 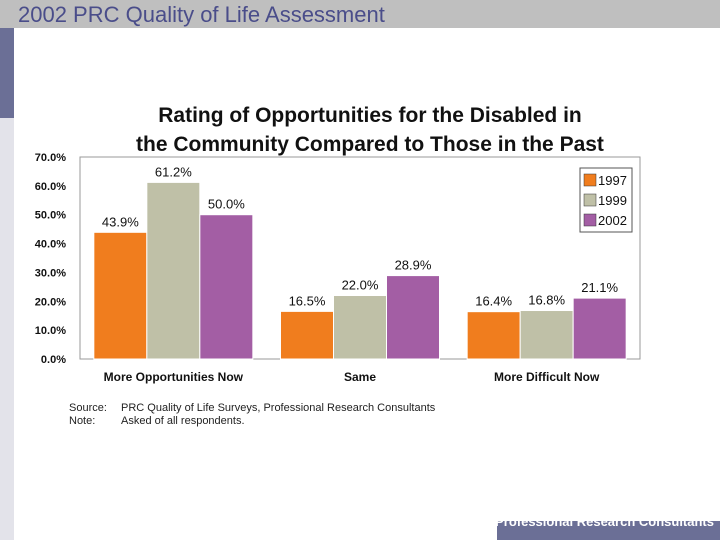 I want to click on x-tick-label: More Opportunities Now, so click(x=174, y=377).